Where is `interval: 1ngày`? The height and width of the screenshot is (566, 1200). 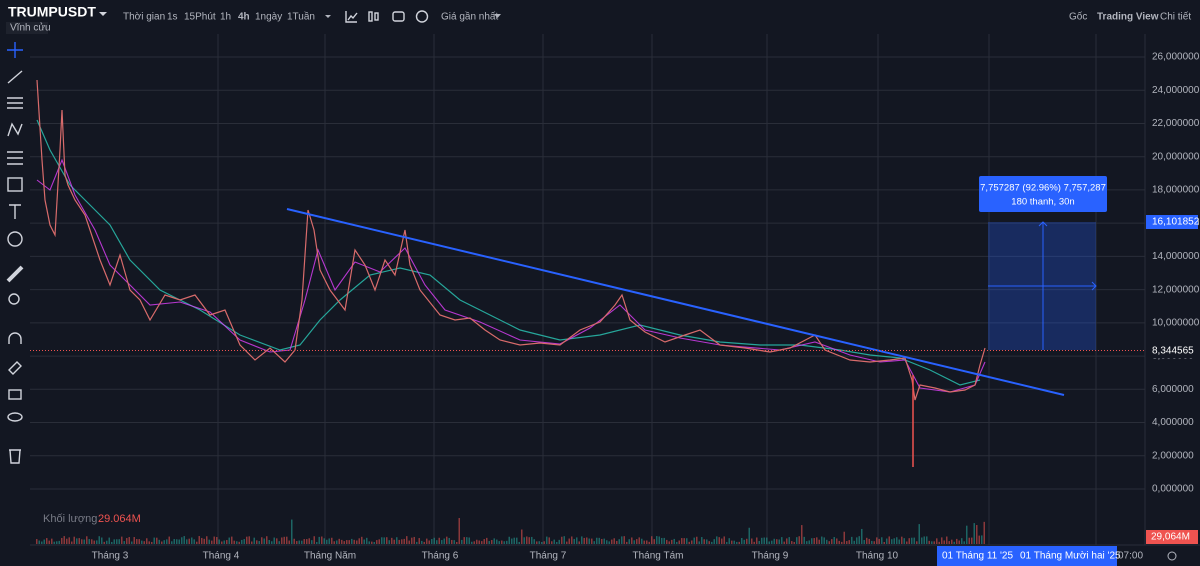 interval: 1ngày is located at coordinates (268, 17).